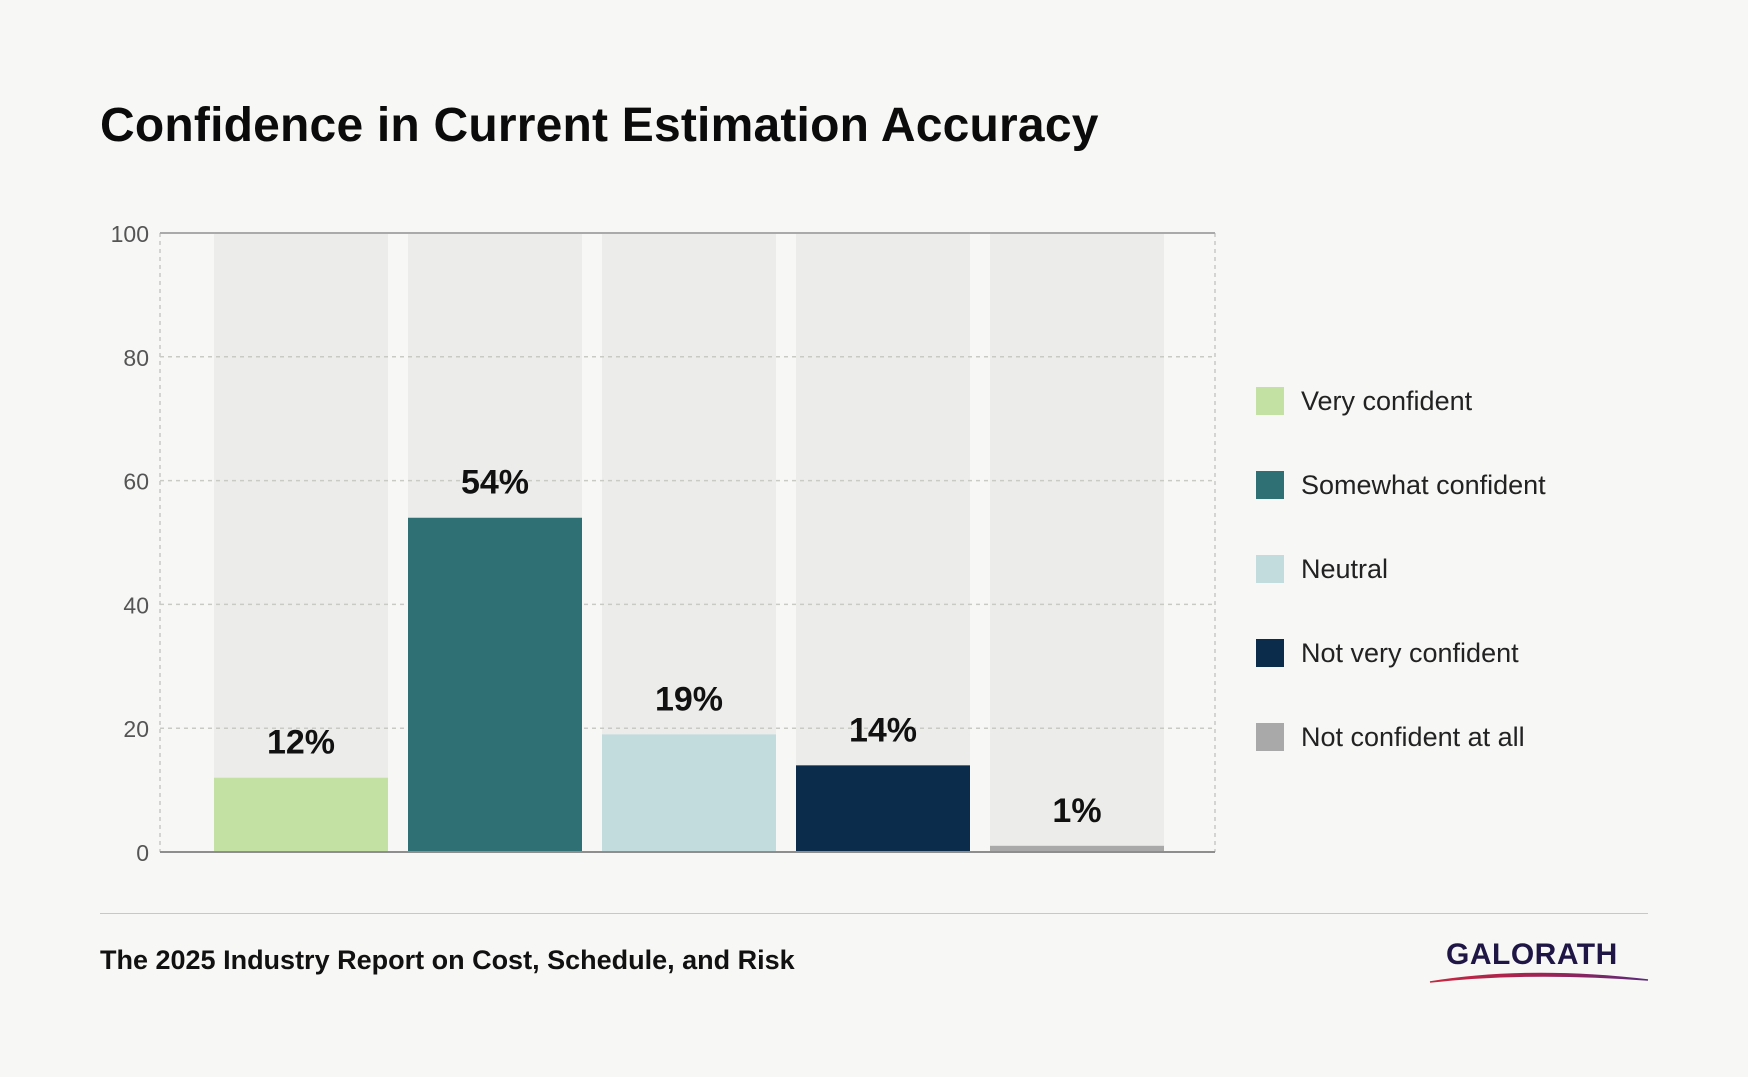  I want to click on y-tick-label: 80, so click(136, 358).